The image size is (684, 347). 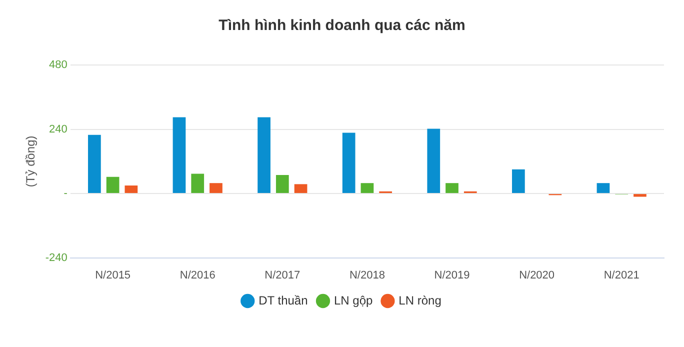 I want to click on x-tick-label: N/2017, so click(x=282, y=275).